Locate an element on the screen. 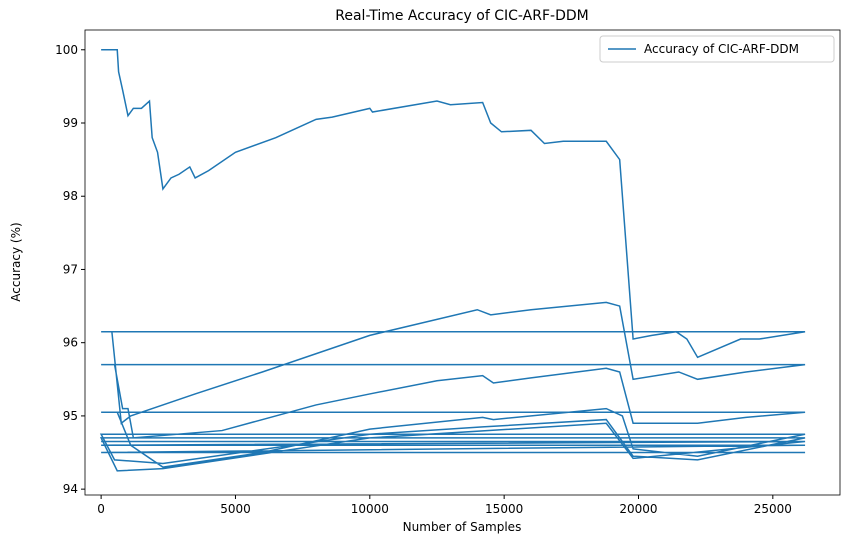 This screenshot has height=549, width=850. y-tick-label: 98 is located at coordinates (70, 196).